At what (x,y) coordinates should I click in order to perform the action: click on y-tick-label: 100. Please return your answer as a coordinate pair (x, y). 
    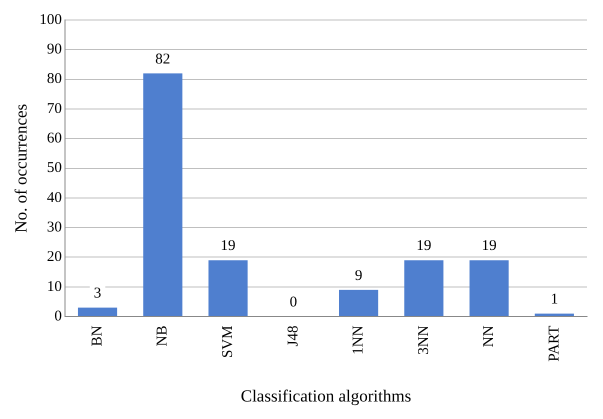
    Looking at the image, I should click on (50, 20).